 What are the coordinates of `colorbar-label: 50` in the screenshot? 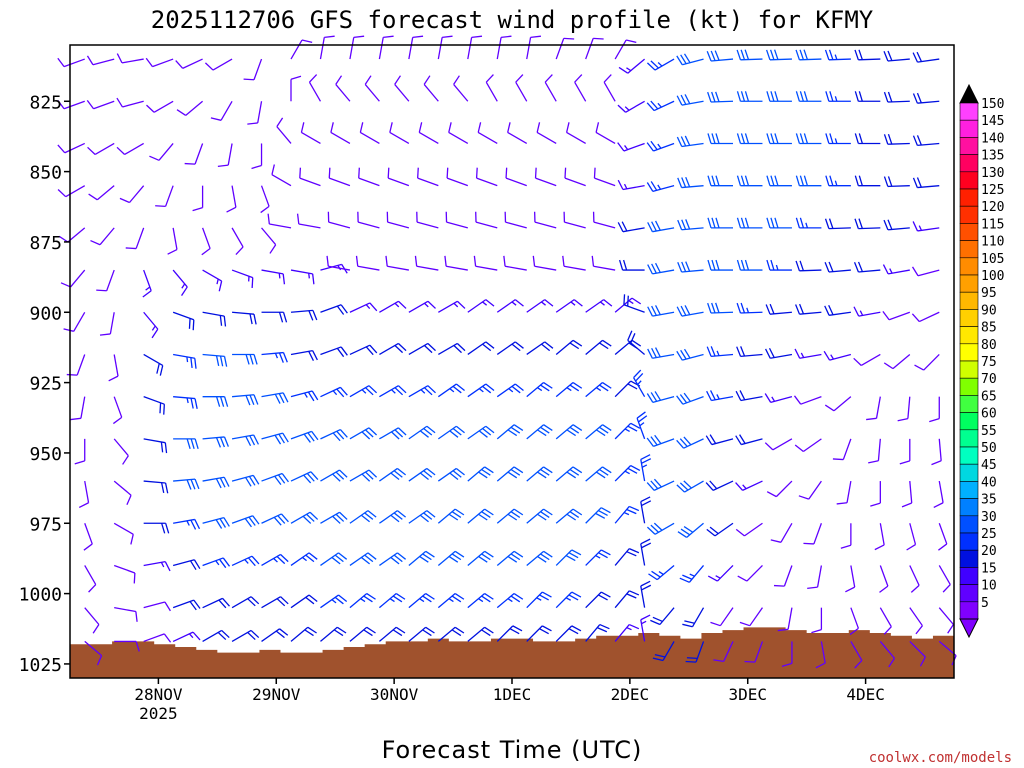 It's located at (989, 448).